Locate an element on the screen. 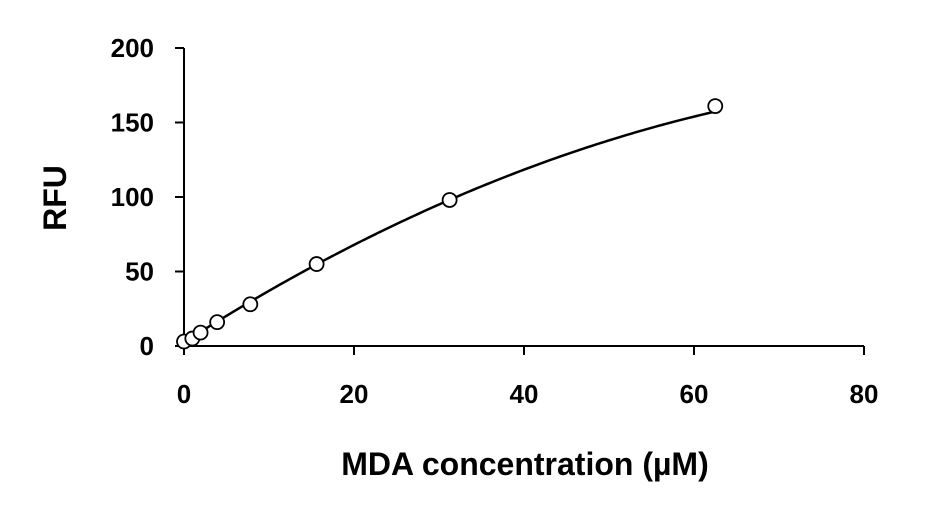 Image resolution: width=936 pixels, height=515 pixels. y-tick-label: 100 is located at coordinates (132, 197).